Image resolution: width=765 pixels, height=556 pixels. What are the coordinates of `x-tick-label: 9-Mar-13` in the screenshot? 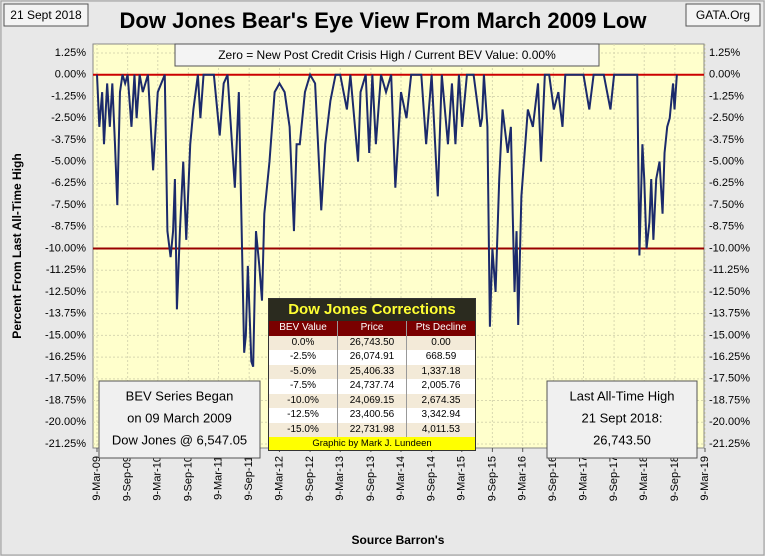 It's located at (340, 478).